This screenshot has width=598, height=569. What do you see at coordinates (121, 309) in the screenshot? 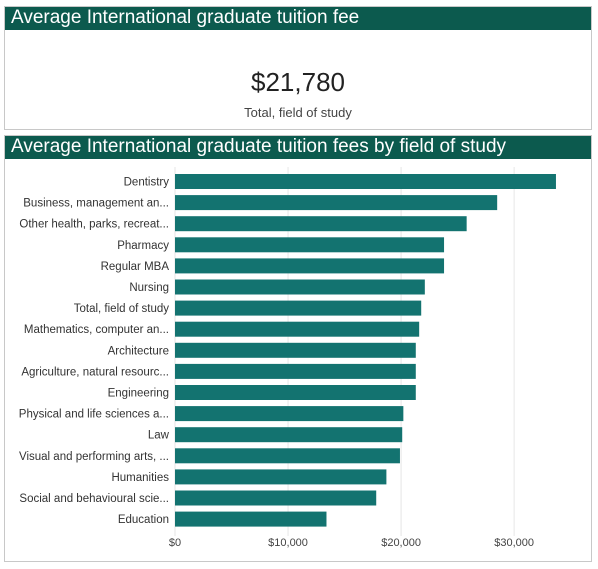
I see `category-label: Total, field of study` at bounding box center [121, 309].